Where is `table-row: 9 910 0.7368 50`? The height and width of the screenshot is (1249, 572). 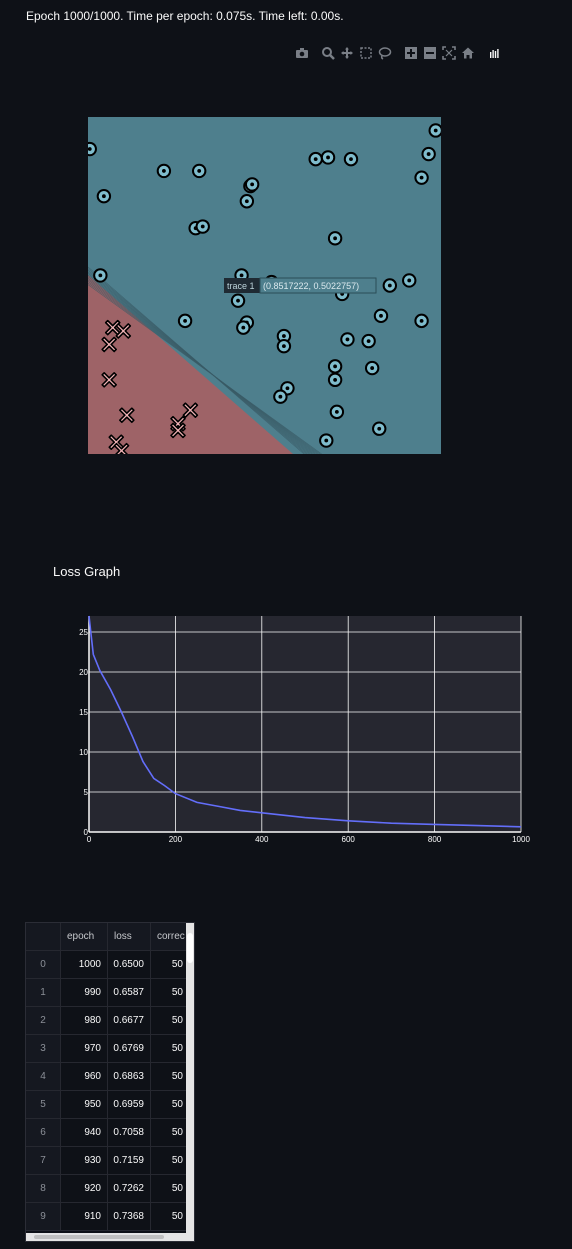
table-row: 9 910 0.7368 50 is located at coordinates (108, 1216).